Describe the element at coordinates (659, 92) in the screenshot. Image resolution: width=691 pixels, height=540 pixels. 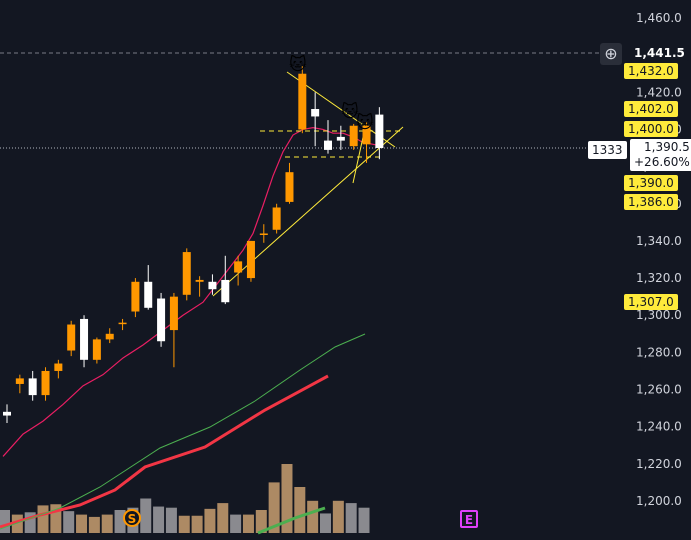
I see `y-tick-label: 1,420.0` at that location.